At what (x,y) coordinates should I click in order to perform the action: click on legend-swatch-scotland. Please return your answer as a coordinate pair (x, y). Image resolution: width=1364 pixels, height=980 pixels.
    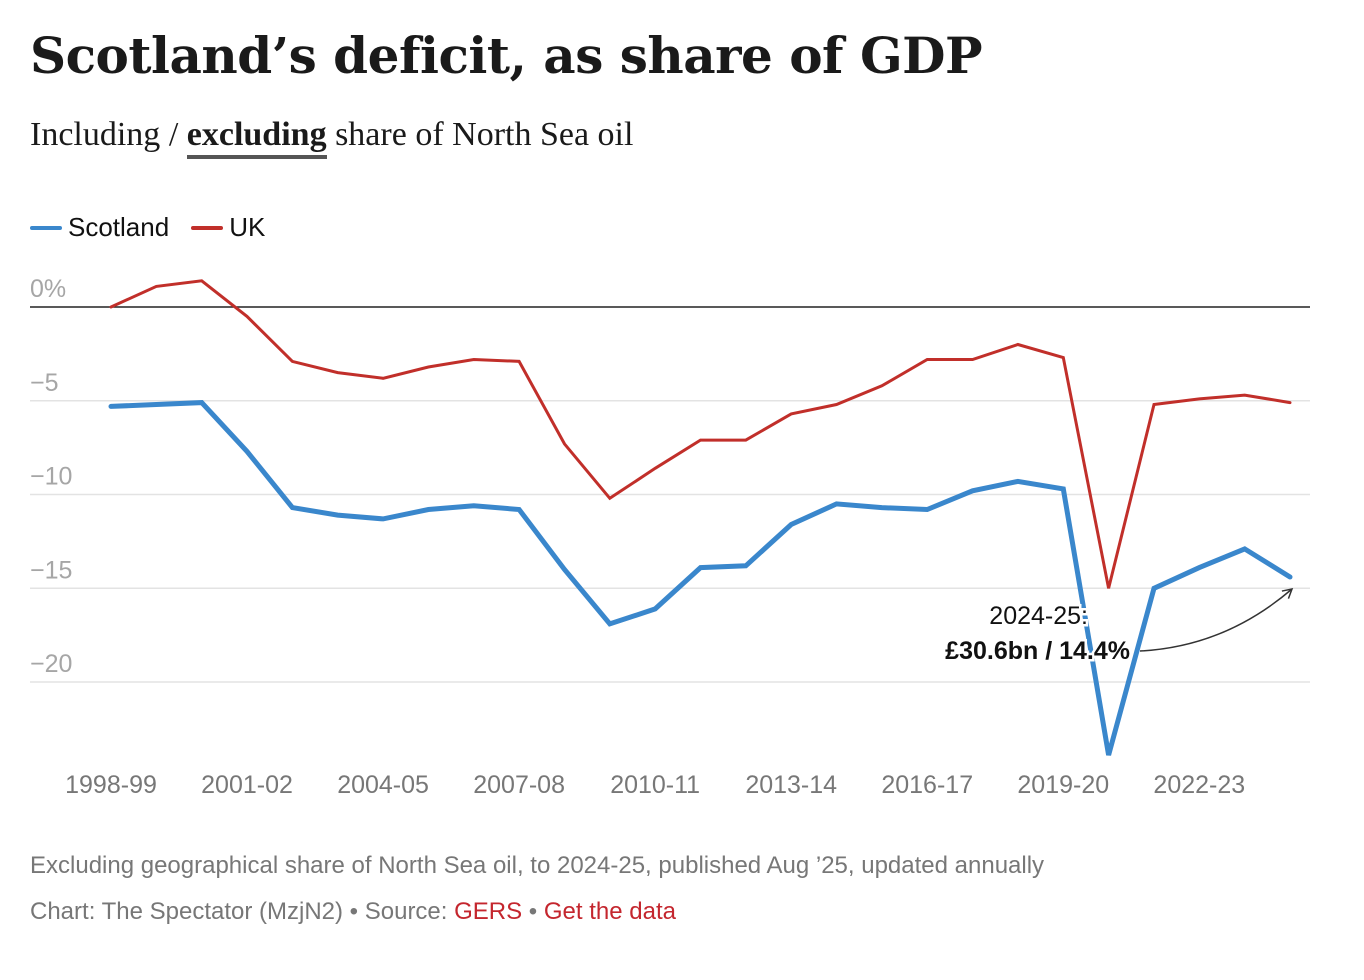
    Looking at the image, I should click on (46, 227).